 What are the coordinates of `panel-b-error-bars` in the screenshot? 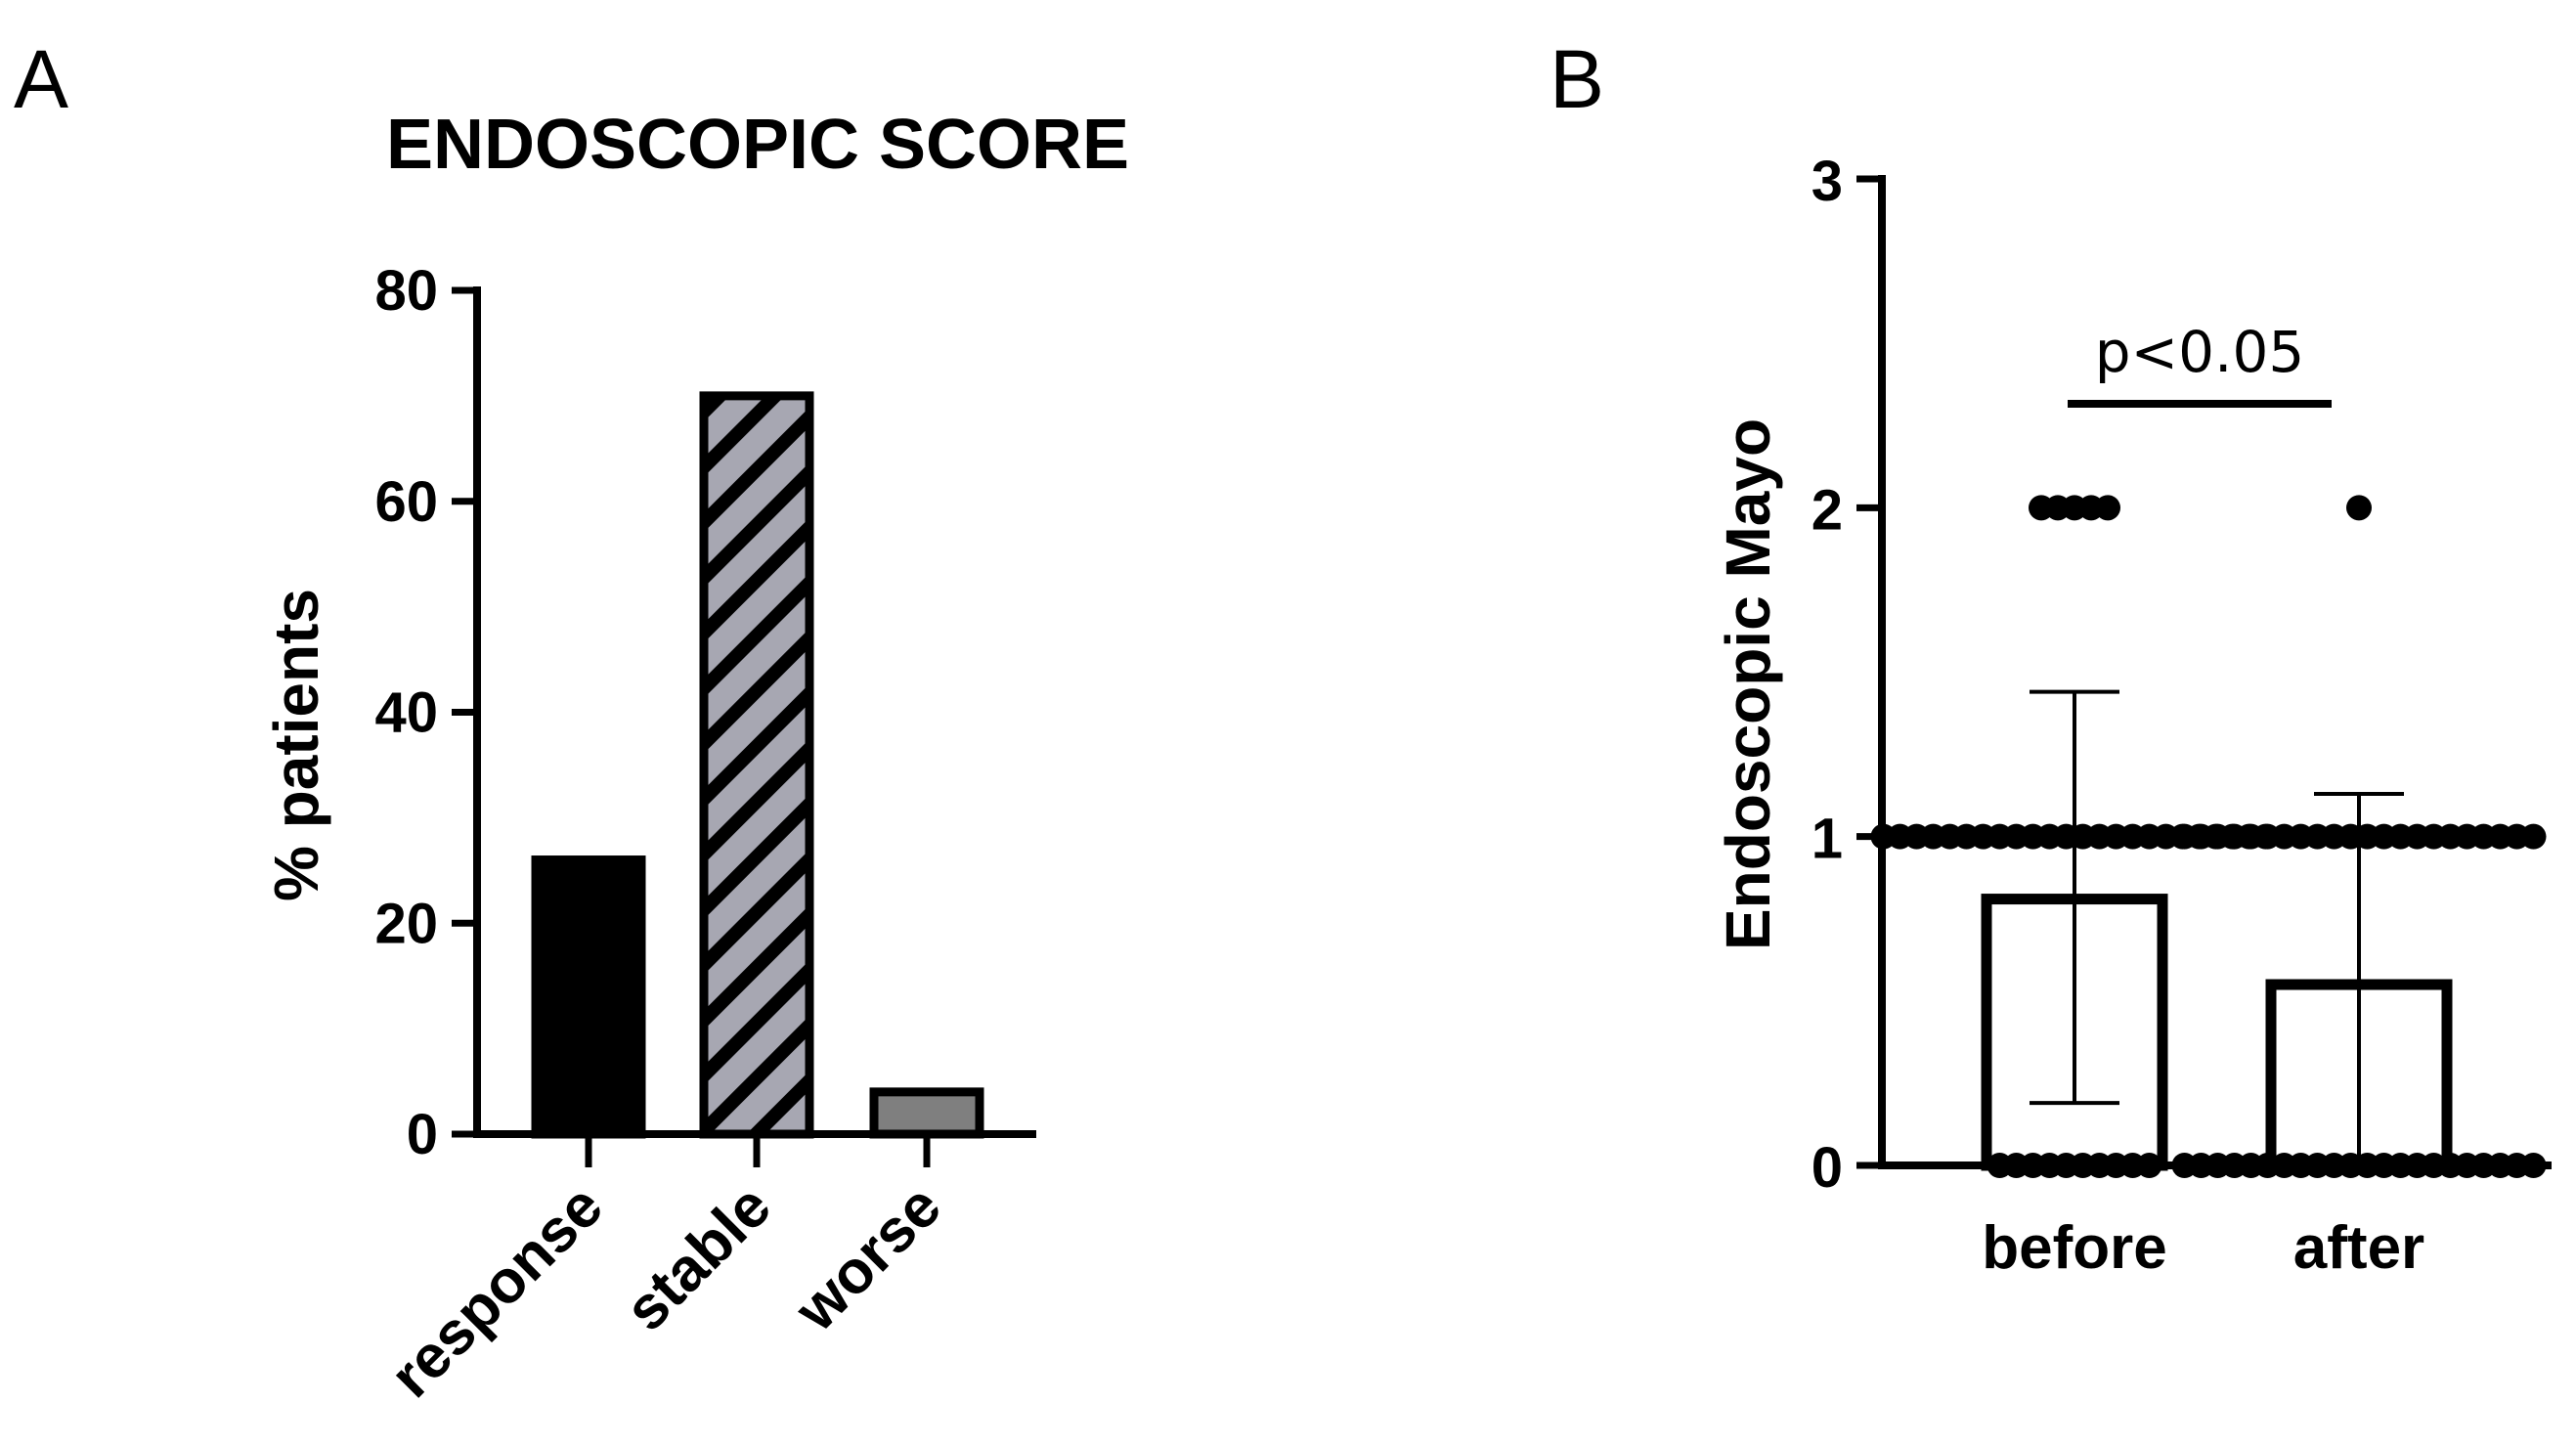 It's located at (2217, 927).